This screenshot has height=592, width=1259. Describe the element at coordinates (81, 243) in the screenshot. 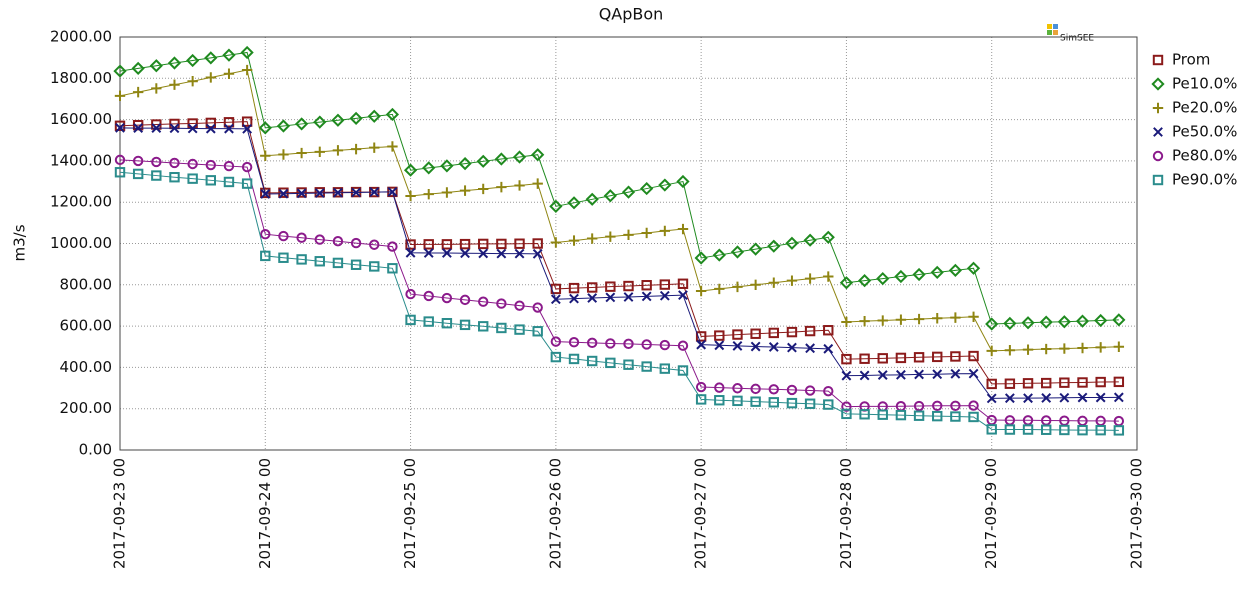

I see `y-tick-label: 1000.00` at that location.